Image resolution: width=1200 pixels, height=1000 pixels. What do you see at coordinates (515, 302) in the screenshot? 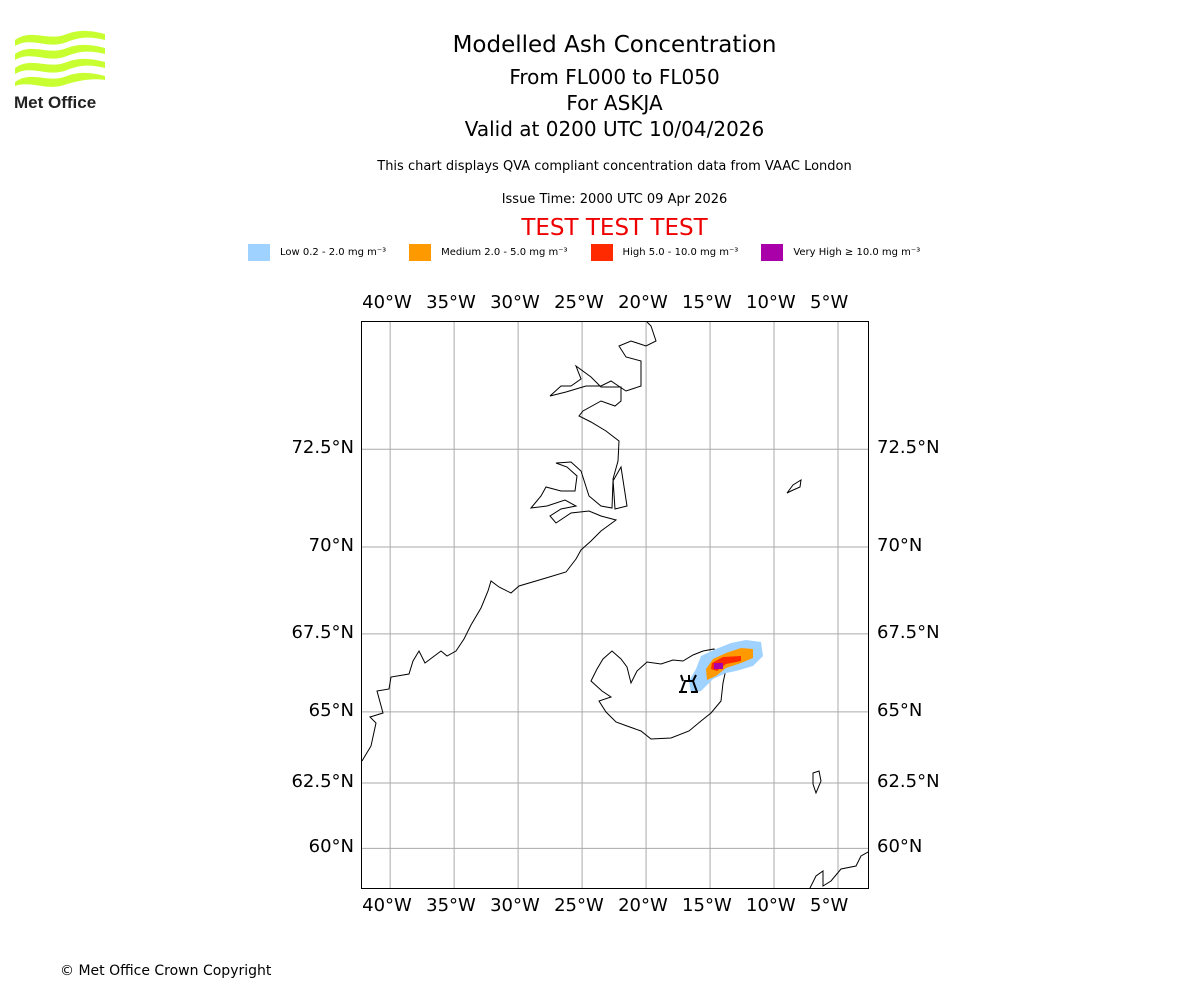
I see `lon-tick-label-top: 30°W` at bounding box center [515, 302].